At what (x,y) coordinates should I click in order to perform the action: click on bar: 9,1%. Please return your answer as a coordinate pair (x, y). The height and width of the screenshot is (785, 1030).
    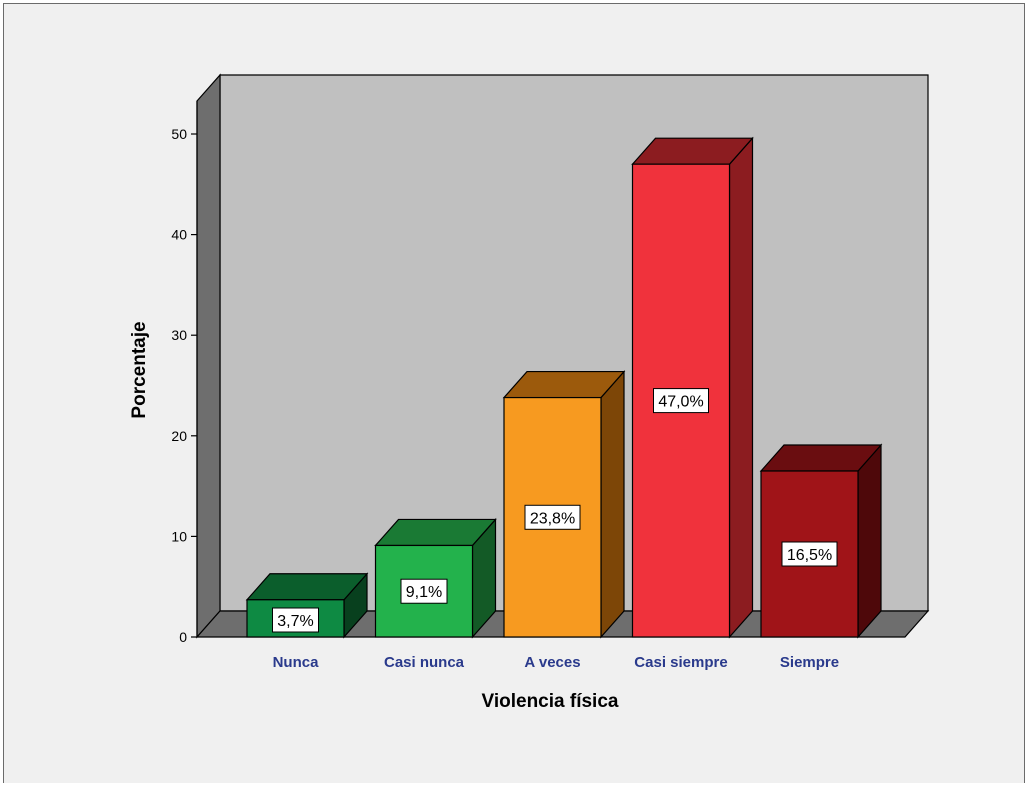
    Looking at the image, I should click on (435, 578).